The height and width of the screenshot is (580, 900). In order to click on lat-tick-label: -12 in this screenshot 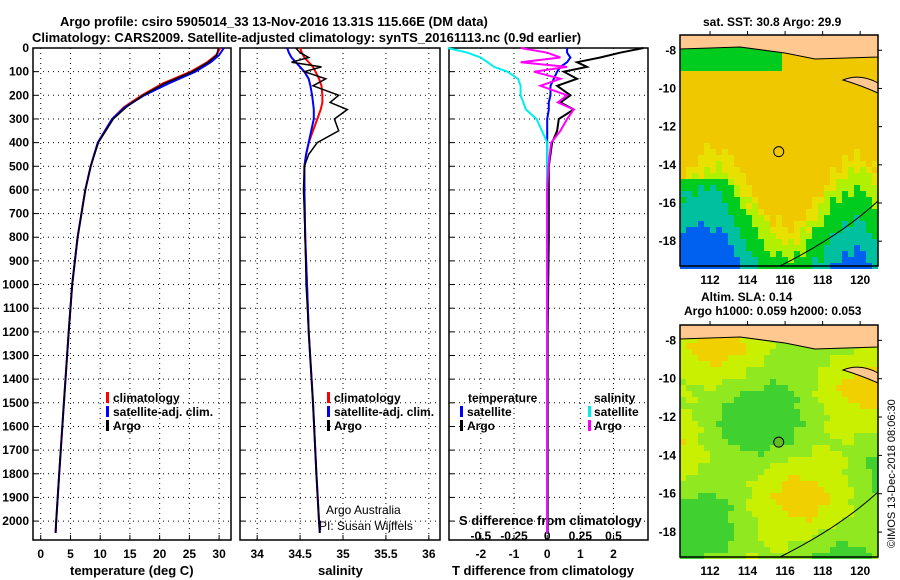, I will do `click(668, 127)`.